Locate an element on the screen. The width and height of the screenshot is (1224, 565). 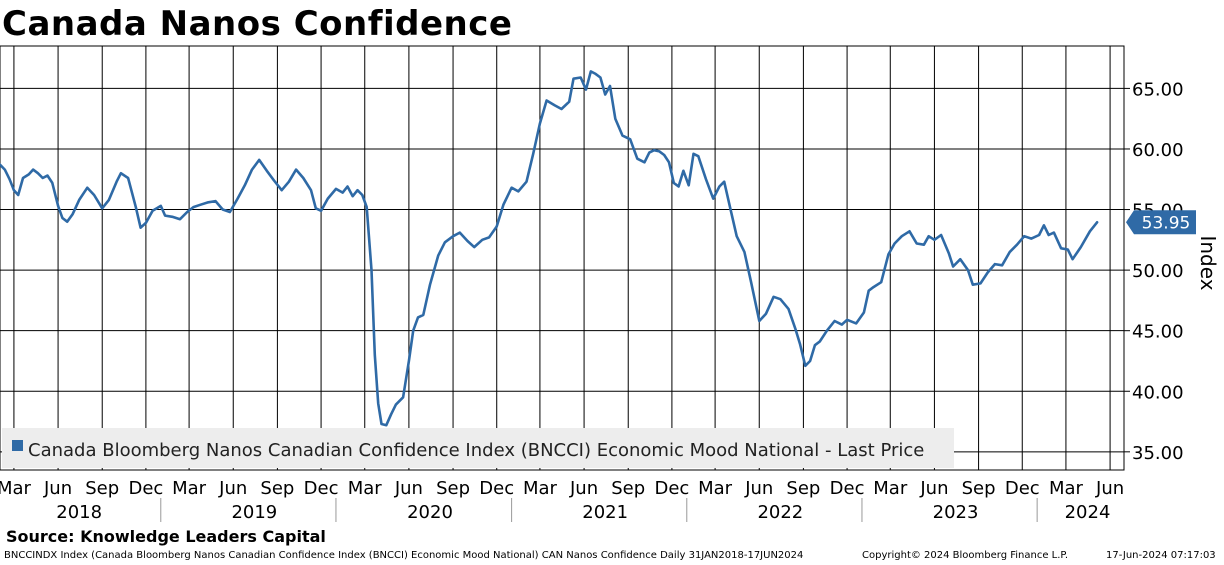
x-year-label: 2020 is located at coordinates (430, 512).